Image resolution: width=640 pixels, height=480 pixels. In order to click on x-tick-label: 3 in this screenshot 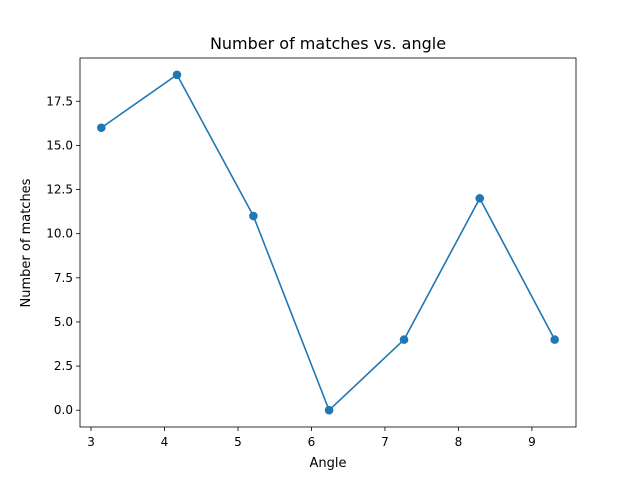, I will do `click(91, 442)`.